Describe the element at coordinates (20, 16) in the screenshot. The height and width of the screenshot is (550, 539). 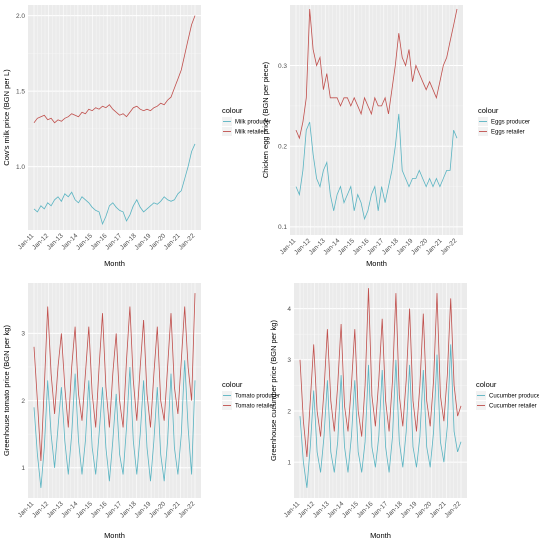
I see `y-tick-label: 2.0` at that location.